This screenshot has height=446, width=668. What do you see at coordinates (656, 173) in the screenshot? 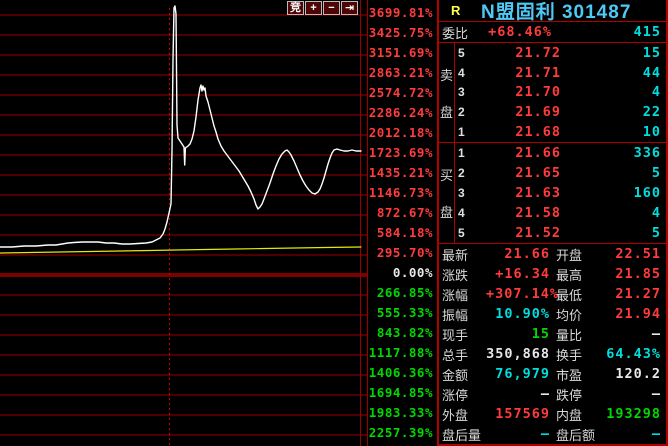
I see `buy-amount: 5` at bounding box center [656, 173].